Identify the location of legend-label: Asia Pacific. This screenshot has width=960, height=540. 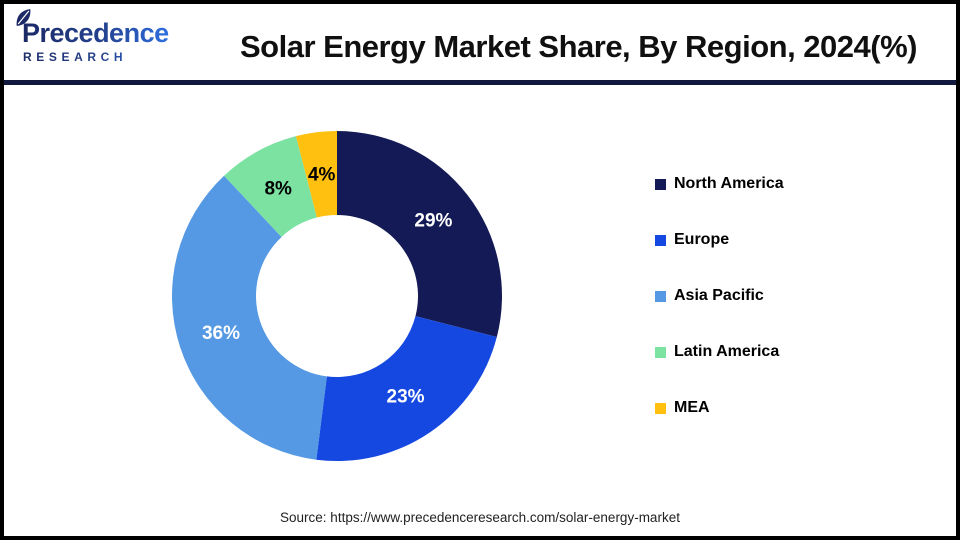
(719, 295).